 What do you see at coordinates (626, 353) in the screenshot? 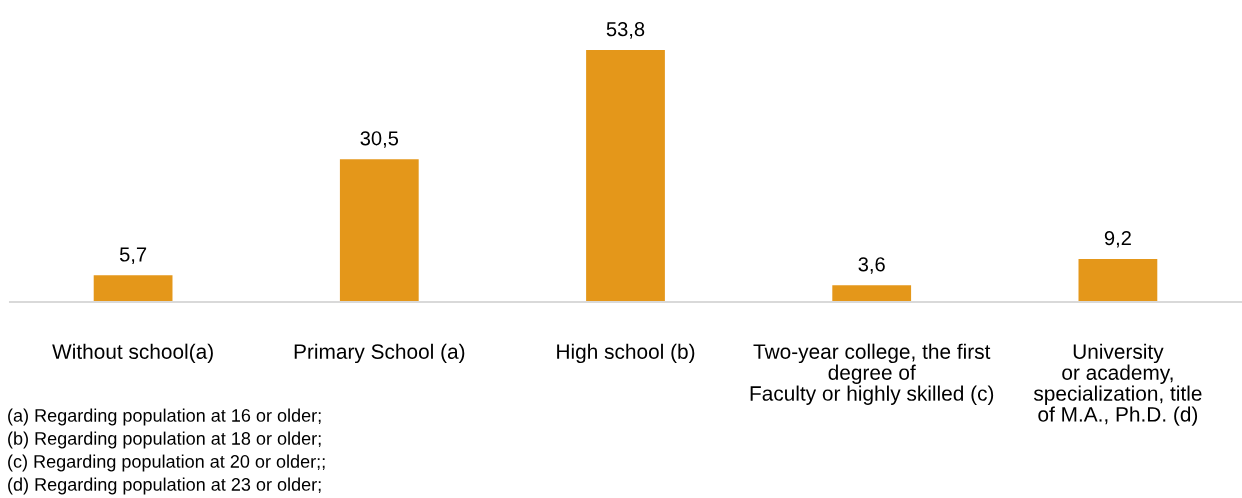
I see `x-tick-label: High school (b)` at bounding box center [626, 353].